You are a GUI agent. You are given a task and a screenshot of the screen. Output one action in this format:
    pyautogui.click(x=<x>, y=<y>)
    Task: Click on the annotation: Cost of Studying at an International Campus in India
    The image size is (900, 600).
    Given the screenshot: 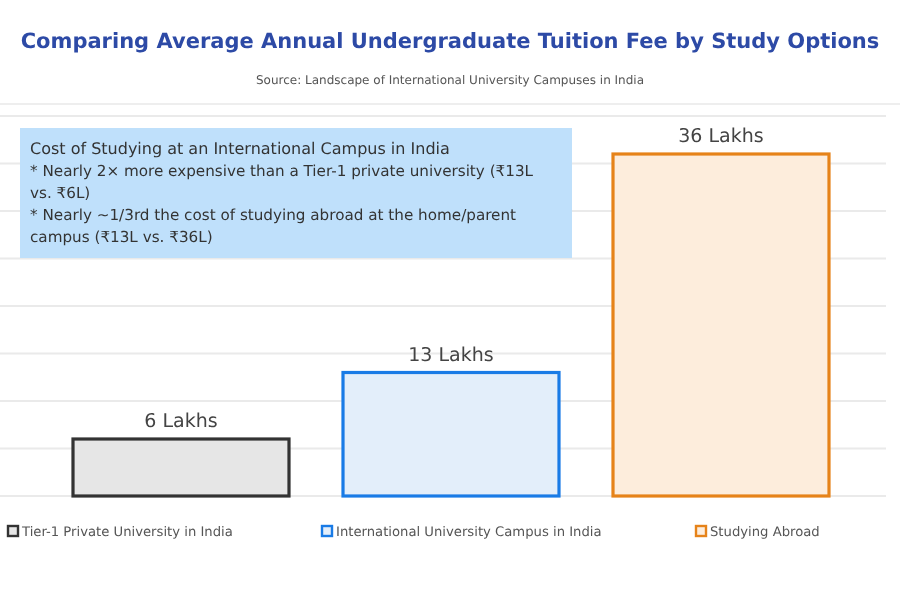 What is the action you would take?
    pyautogui.click(x=240, y=149)
    